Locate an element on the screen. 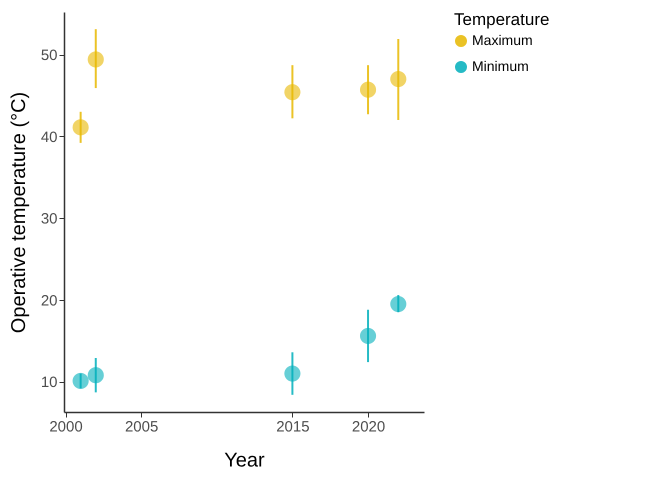 The image size is (668, 488). y-tick-label: 40 is located at coordinates (49, 137).